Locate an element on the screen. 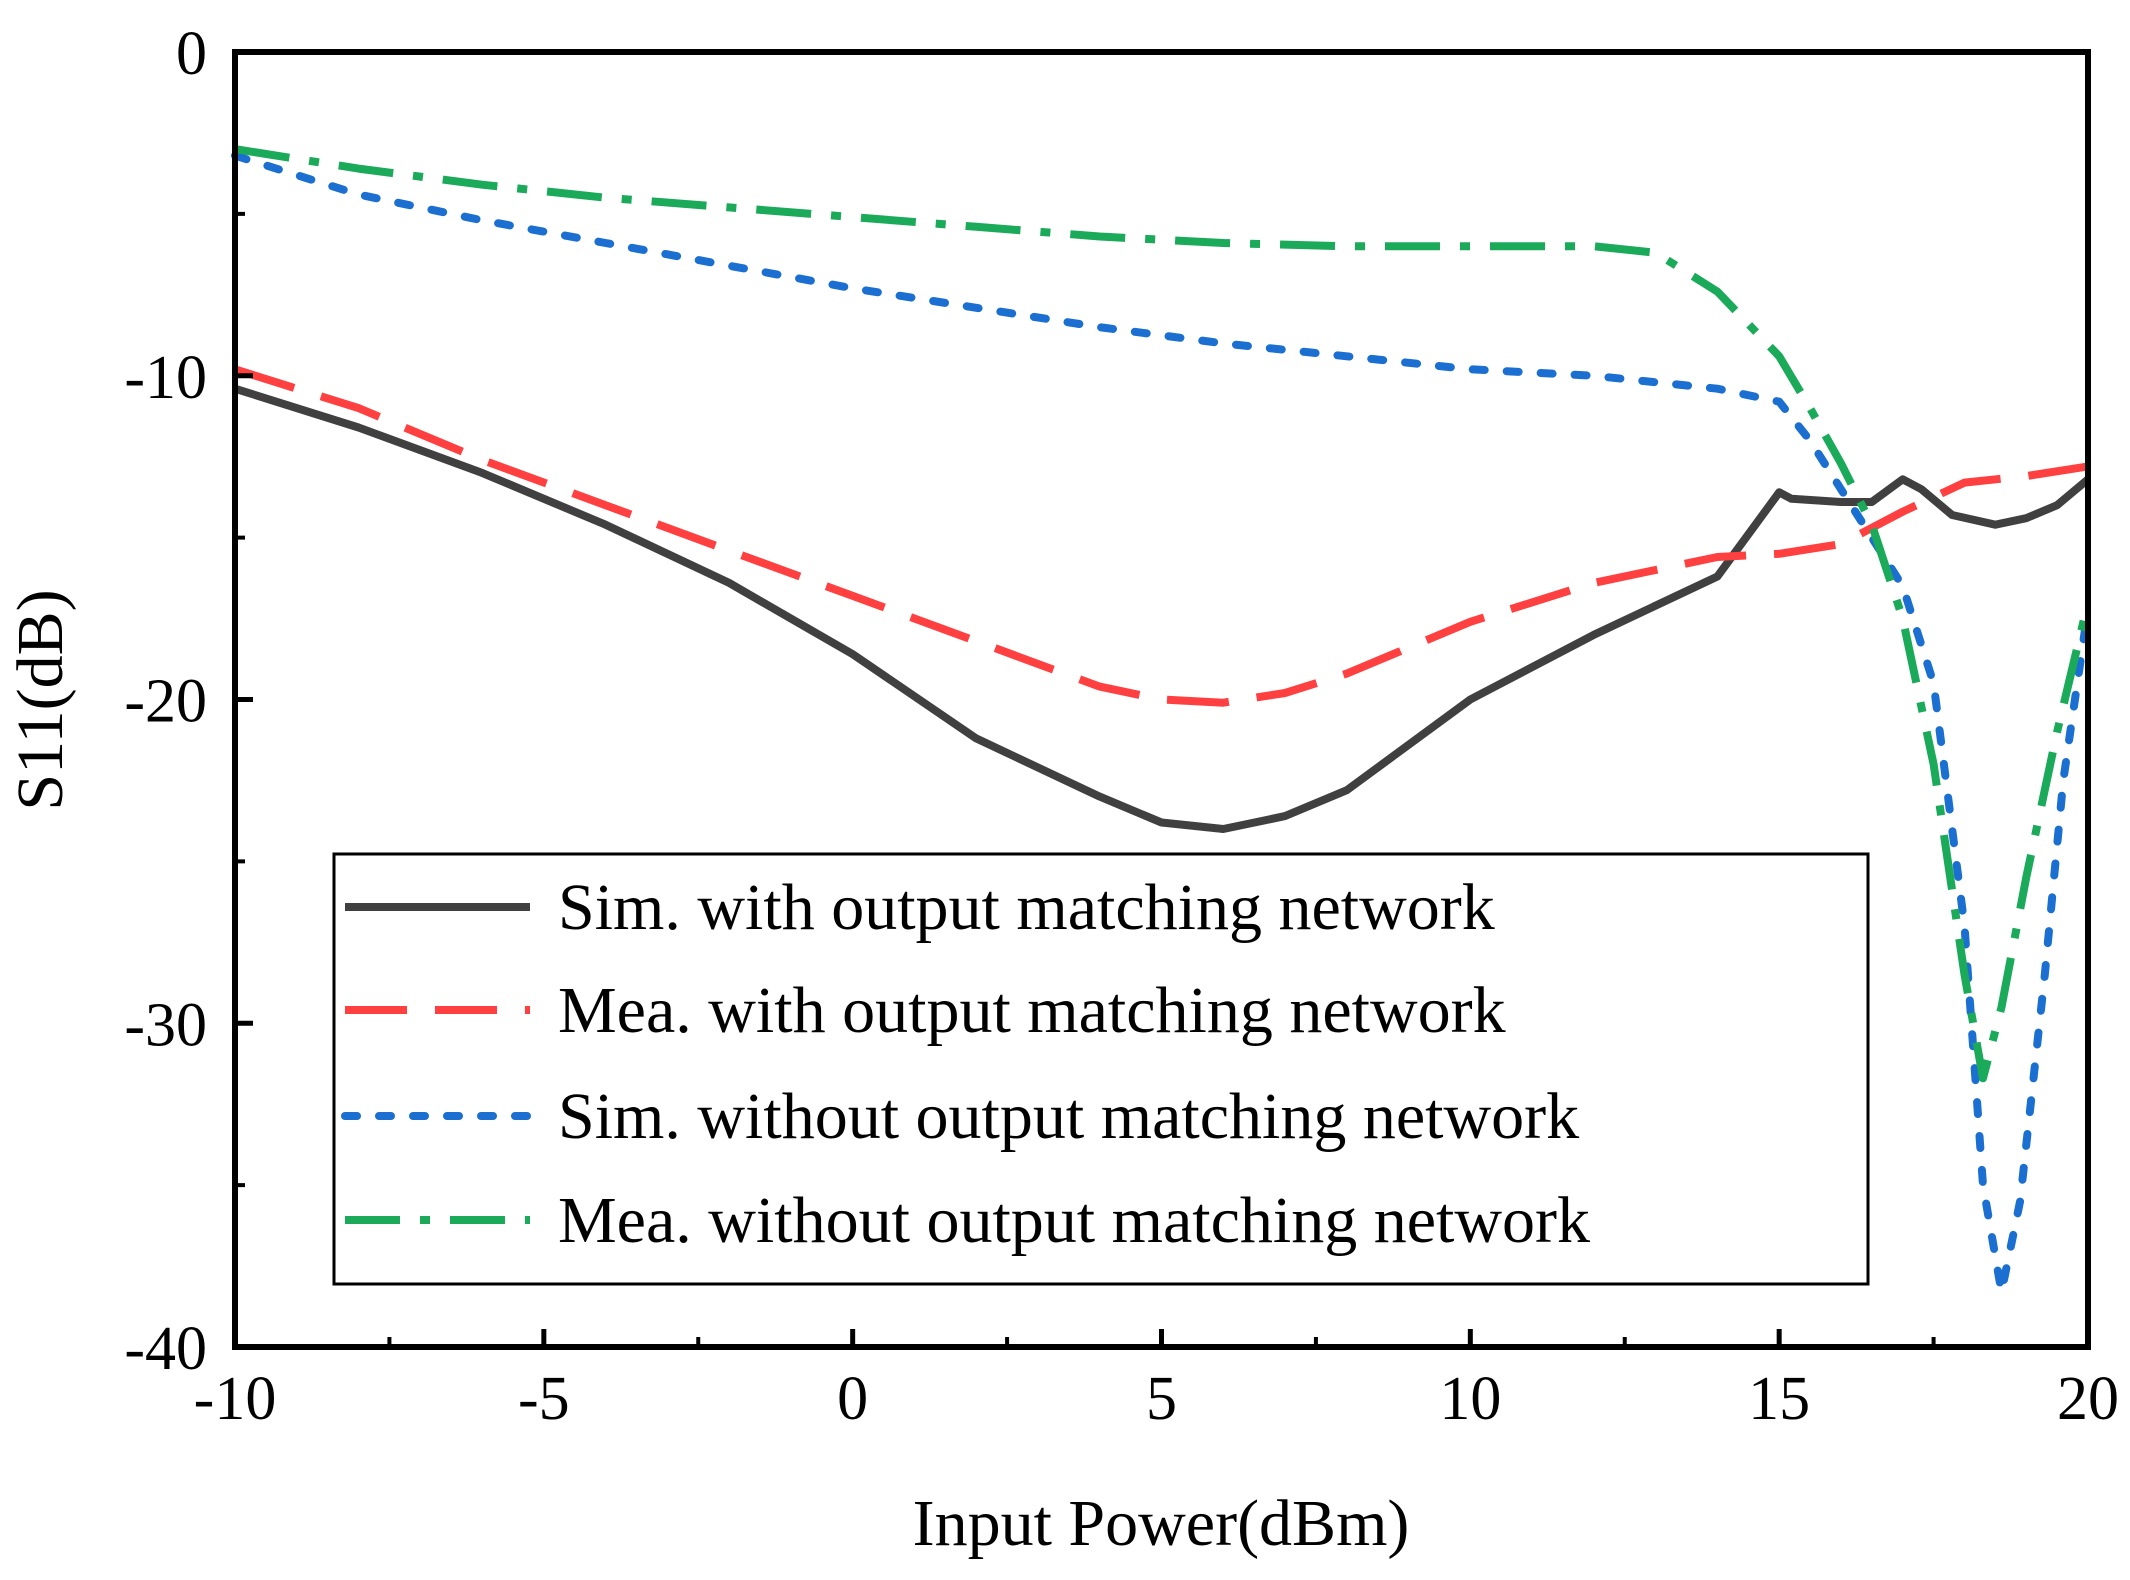 Image resolution: width=2130 pixels, height=1580 pixels. x-tick-label: 0 is located at coordinates (852, 1399).